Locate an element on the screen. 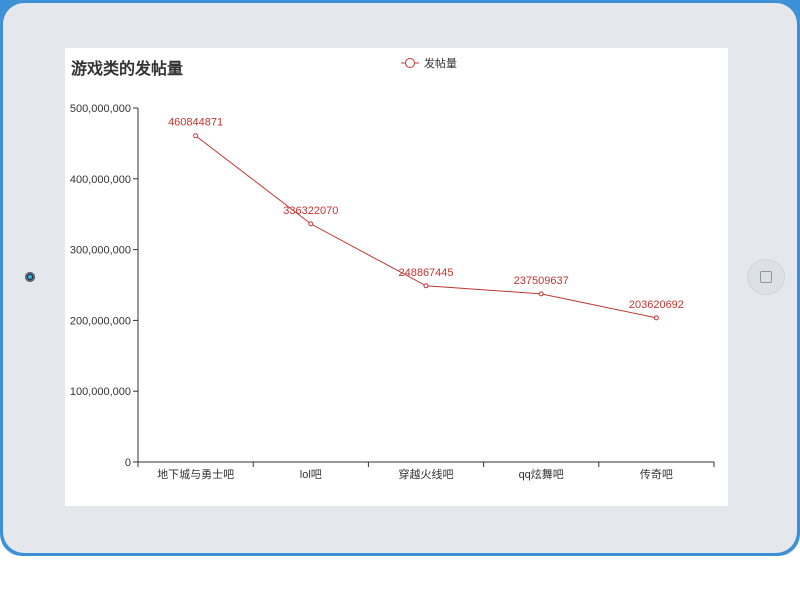 The image size is (800, 614). x-tick-label: lol吧 is located at coordinates (311, 475).